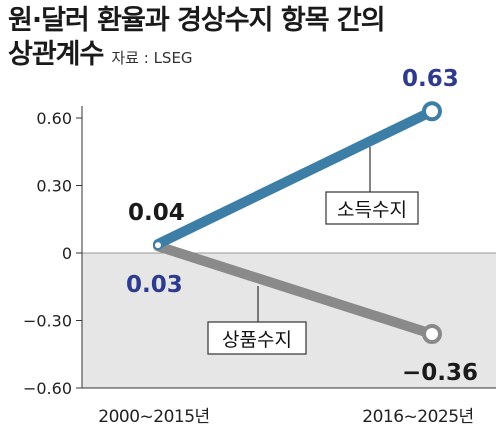 The image size is (500, 446). What do you see at coordinates (54, 118) in the screenshot?
I see `y-tick-label: 0.60` at bounding box center [54, 118].